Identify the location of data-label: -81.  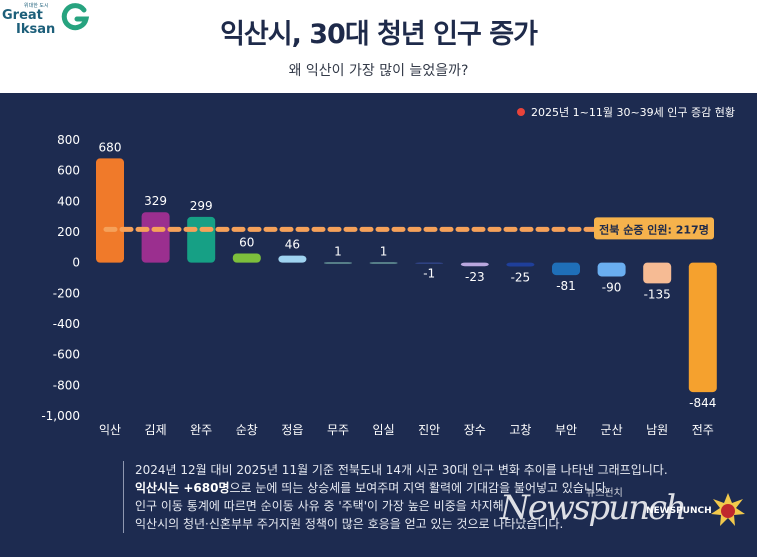
(566, 286).